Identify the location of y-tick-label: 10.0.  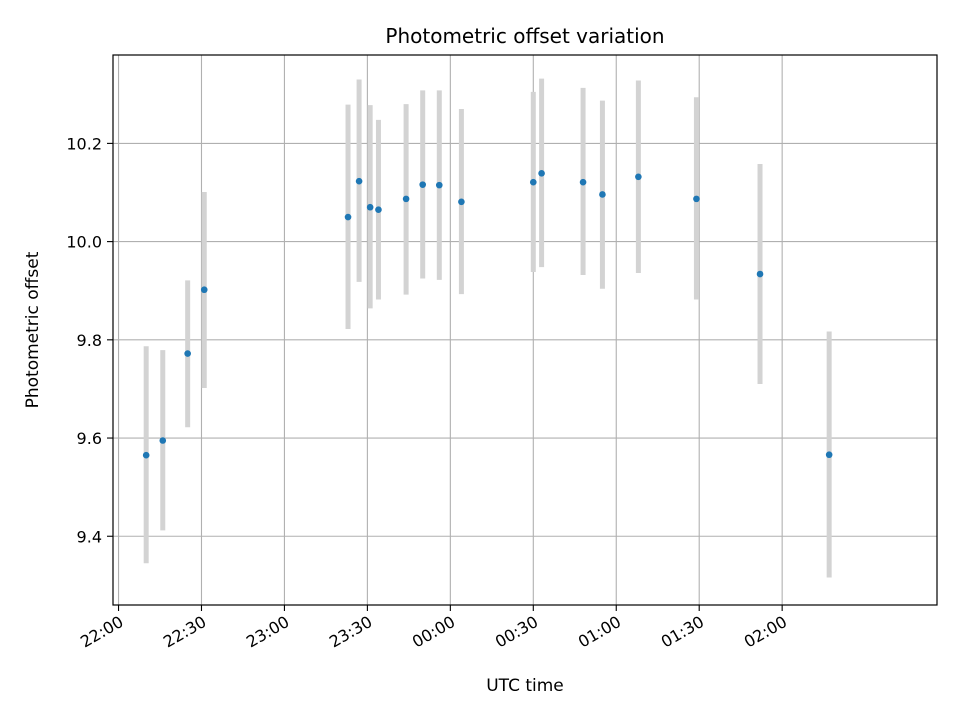
(84, 242).